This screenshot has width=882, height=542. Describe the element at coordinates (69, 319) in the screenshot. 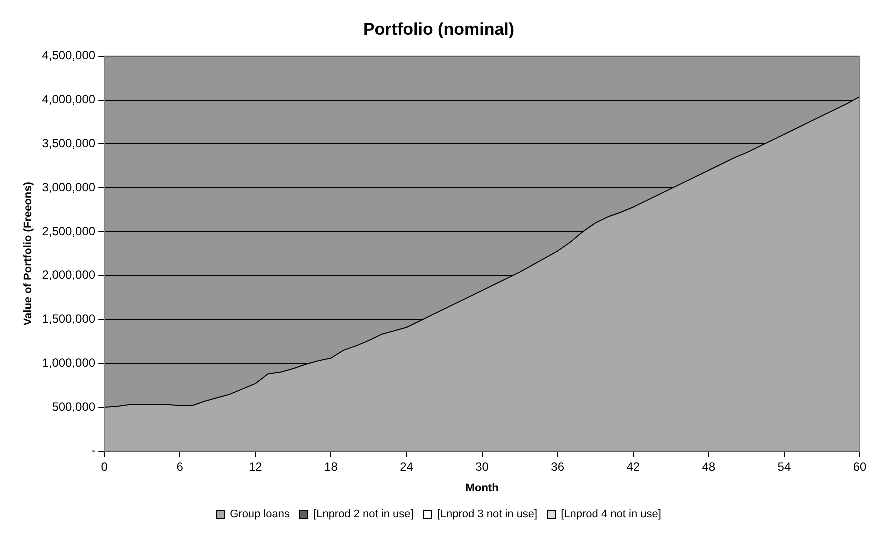

I see `y-tick-label: 1,500,000` at that location.